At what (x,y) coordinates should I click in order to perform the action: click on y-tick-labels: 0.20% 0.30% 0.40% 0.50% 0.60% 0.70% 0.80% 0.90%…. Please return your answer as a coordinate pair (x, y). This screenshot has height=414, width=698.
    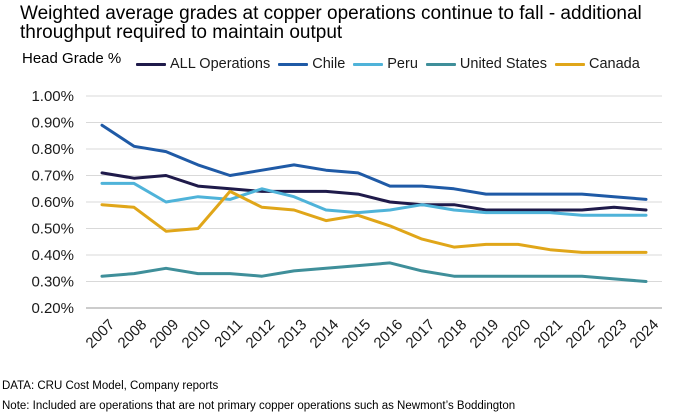
    Looking at the image, I should click on (52, 202).